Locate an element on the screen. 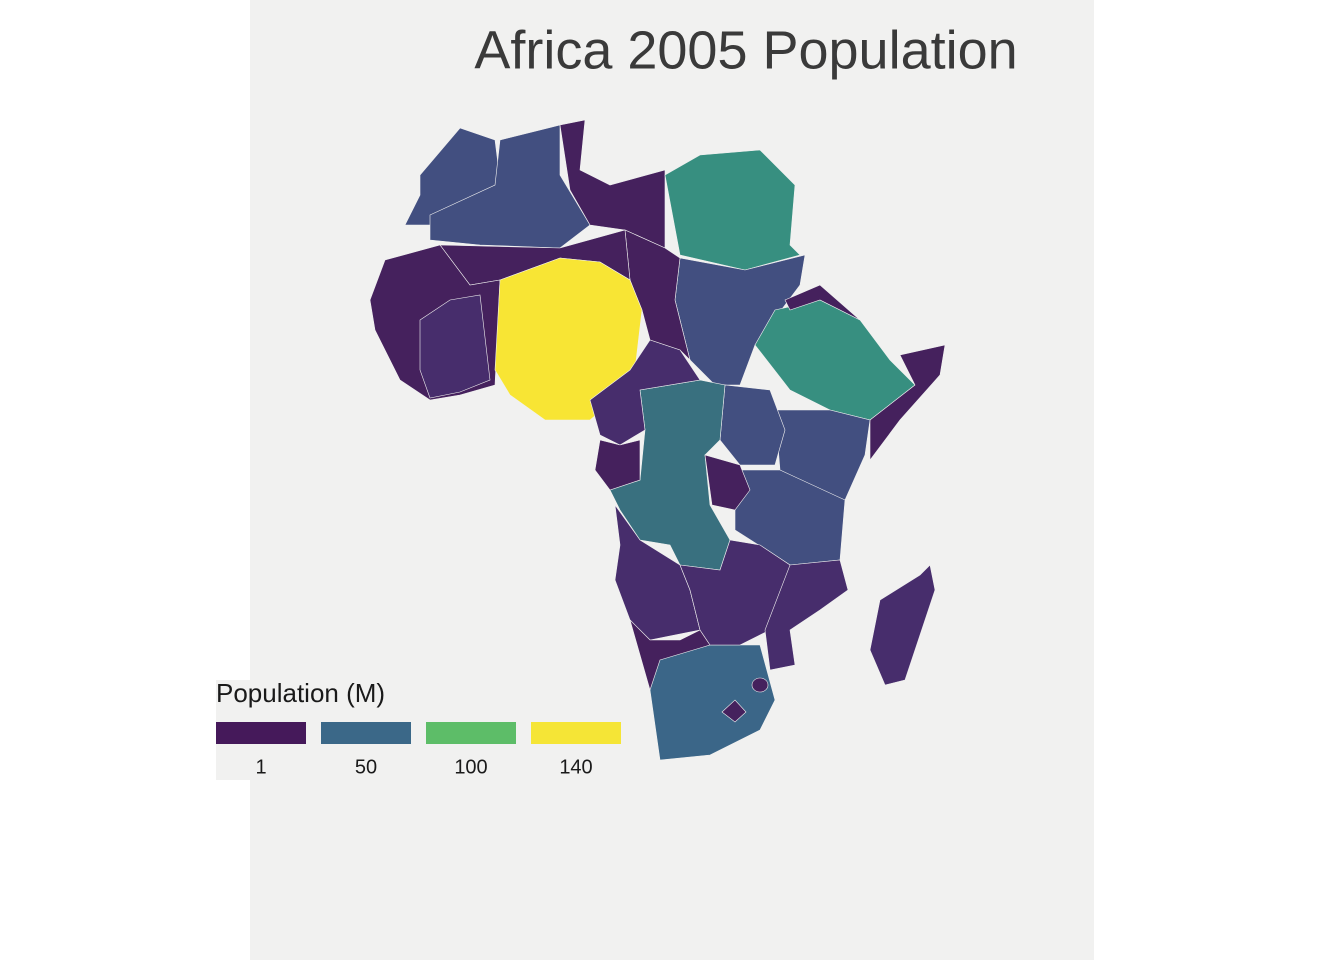 This screenshot has height=965, width=1344. legend-label: 1 is located at coordinates (260, 767).